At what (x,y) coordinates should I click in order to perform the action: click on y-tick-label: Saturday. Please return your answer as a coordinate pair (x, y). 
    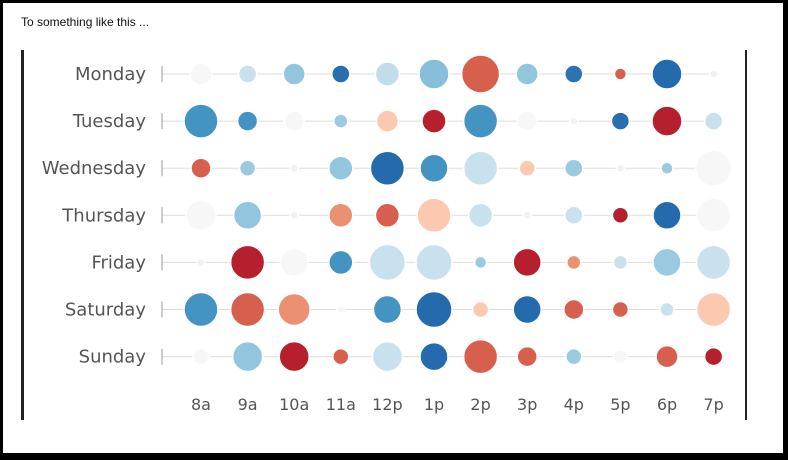
    Looking at the image, I should click on (105, 310).